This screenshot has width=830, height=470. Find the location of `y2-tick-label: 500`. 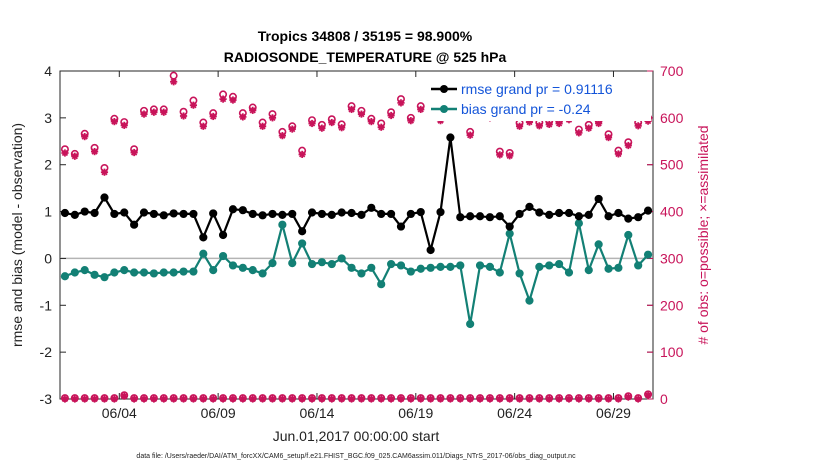

y2-tick-label: 500 is located at coordinates (672, 165).